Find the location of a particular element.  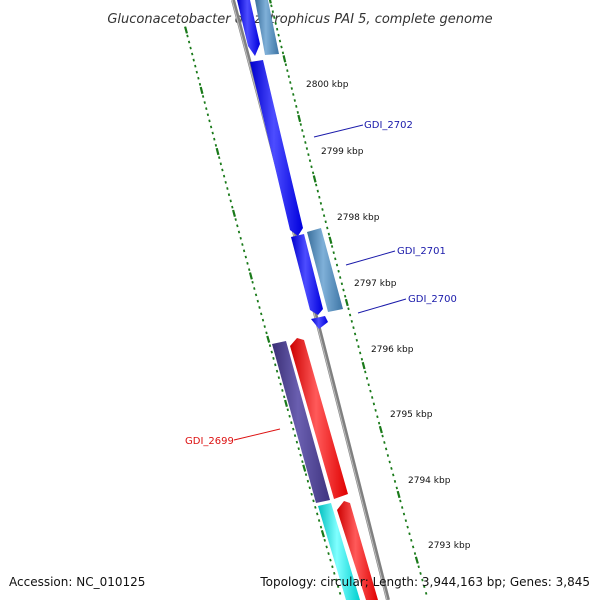

gene-arrow-blue-lower is located at coordinates (307, 274).